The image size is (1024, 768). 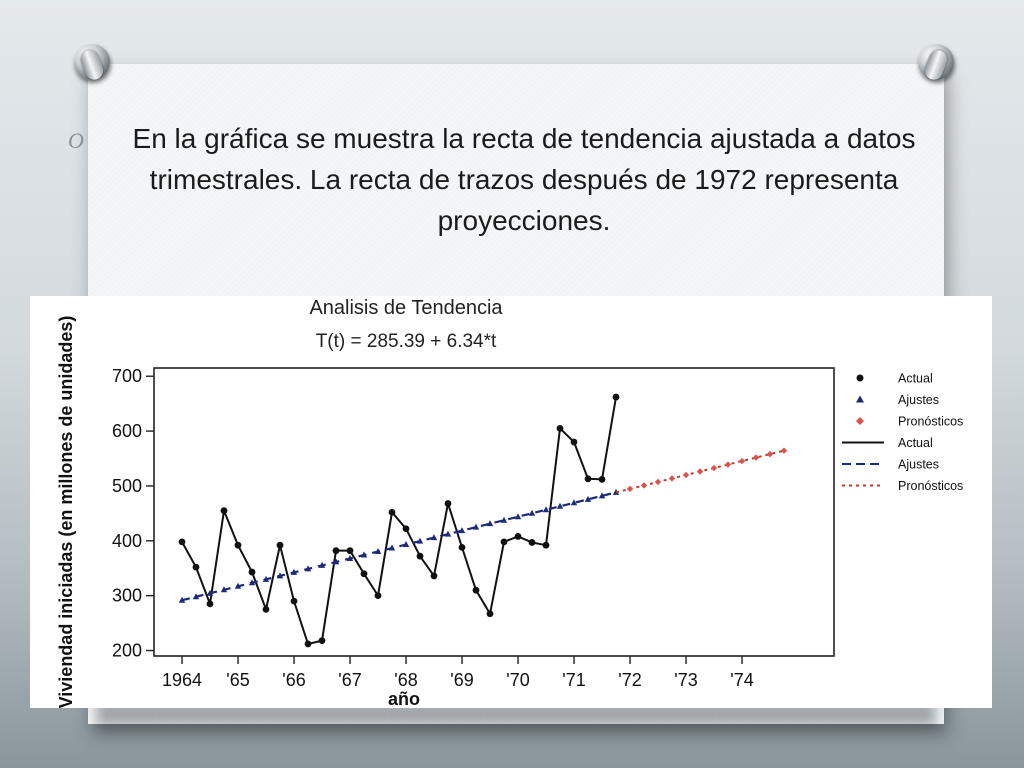 What do you see at coordinates (93, 63) in the screenshot?
I see `pushpin-left-icon` at bounding box center [93, 63].